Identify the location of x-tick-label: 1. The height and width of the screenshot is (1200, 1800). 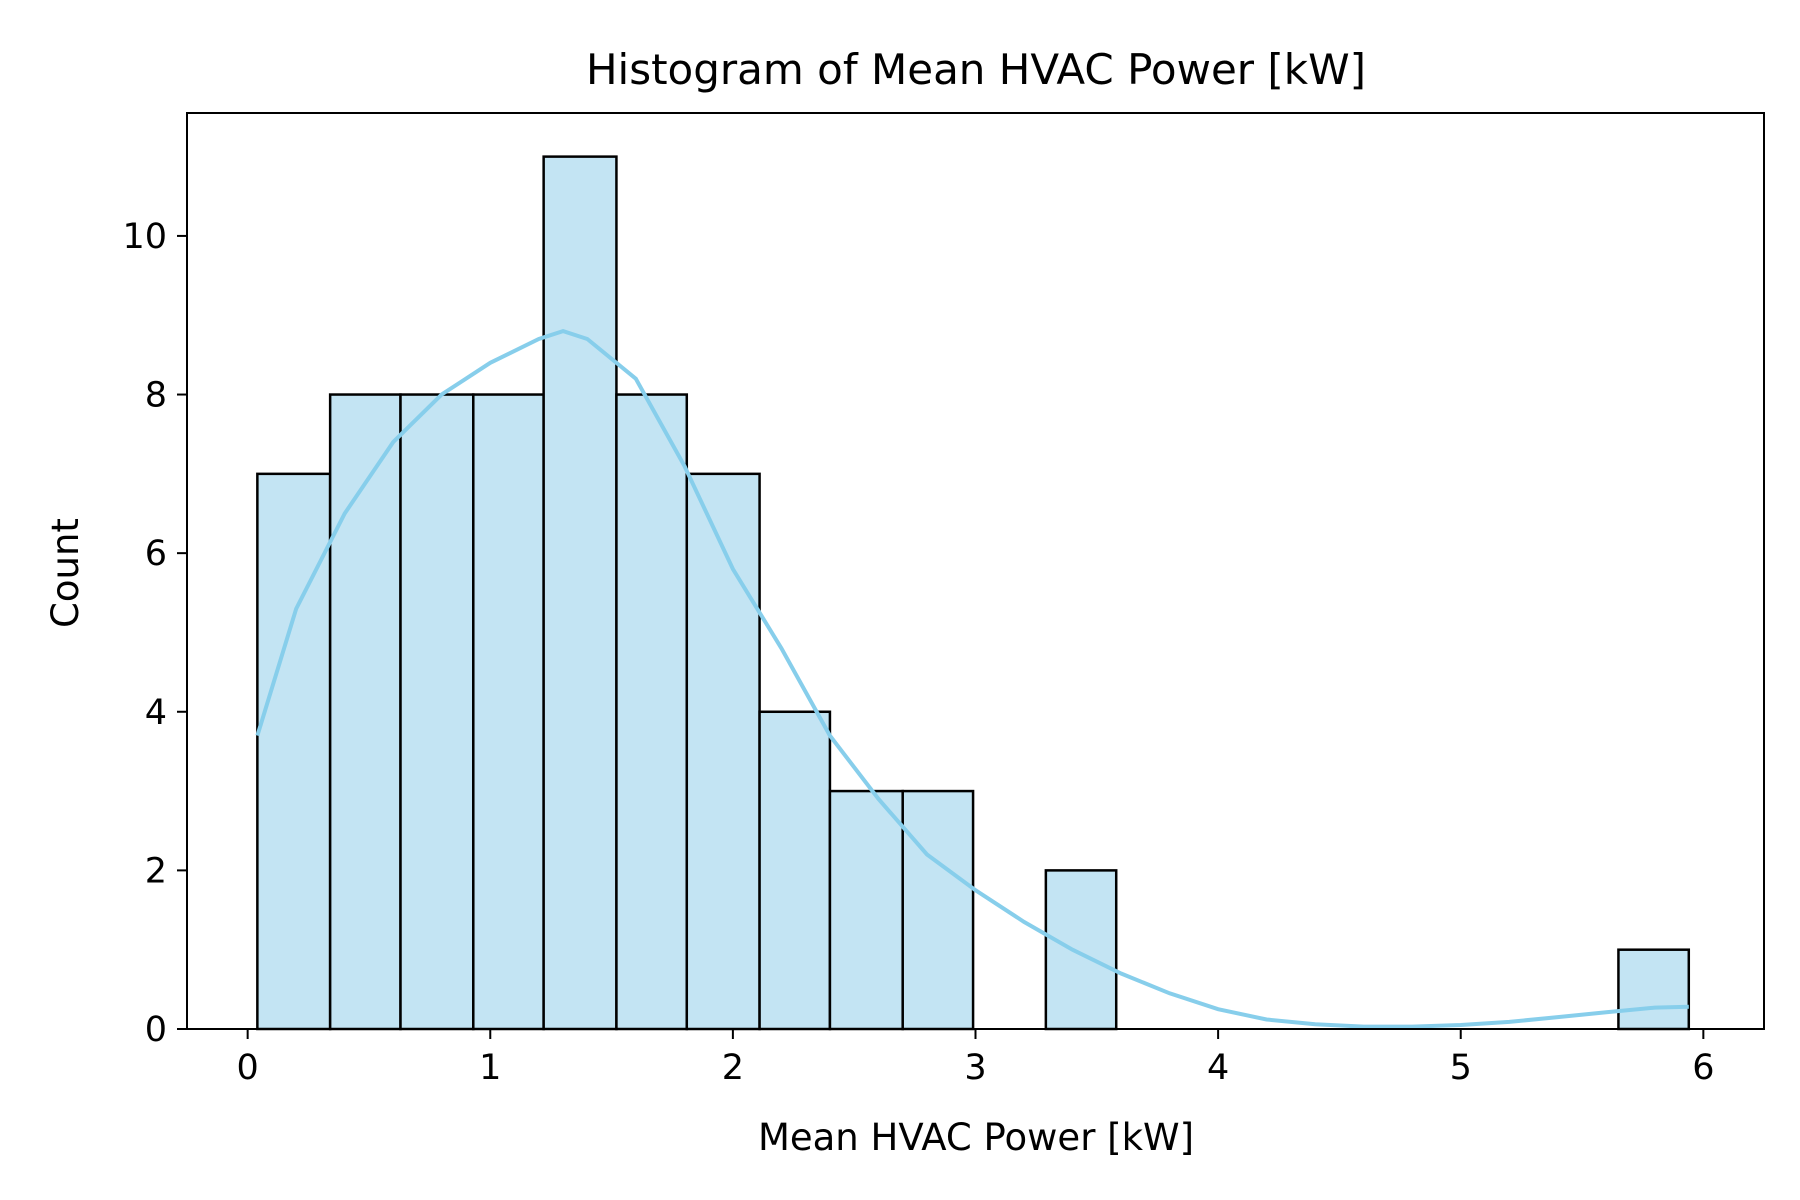
(490, 1068).